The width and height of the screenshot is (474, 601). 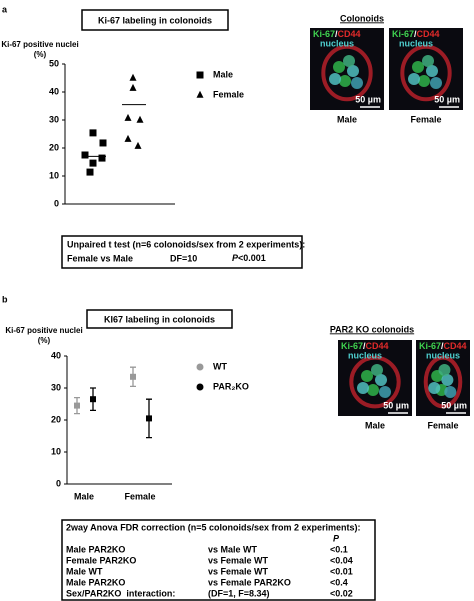 I want to click on stats-cell: Female vs Male, so click(x=100, y=258).